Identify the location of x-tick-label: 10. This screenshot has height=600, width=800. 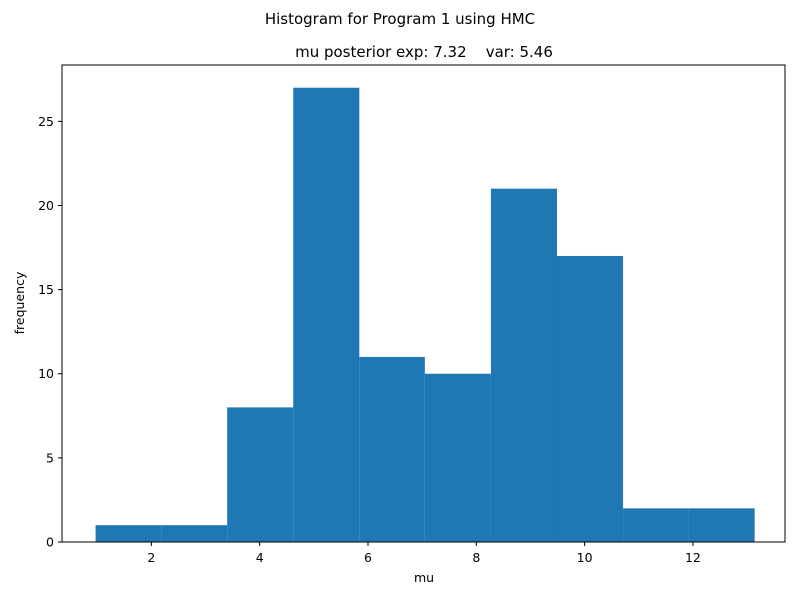
(585, 557).